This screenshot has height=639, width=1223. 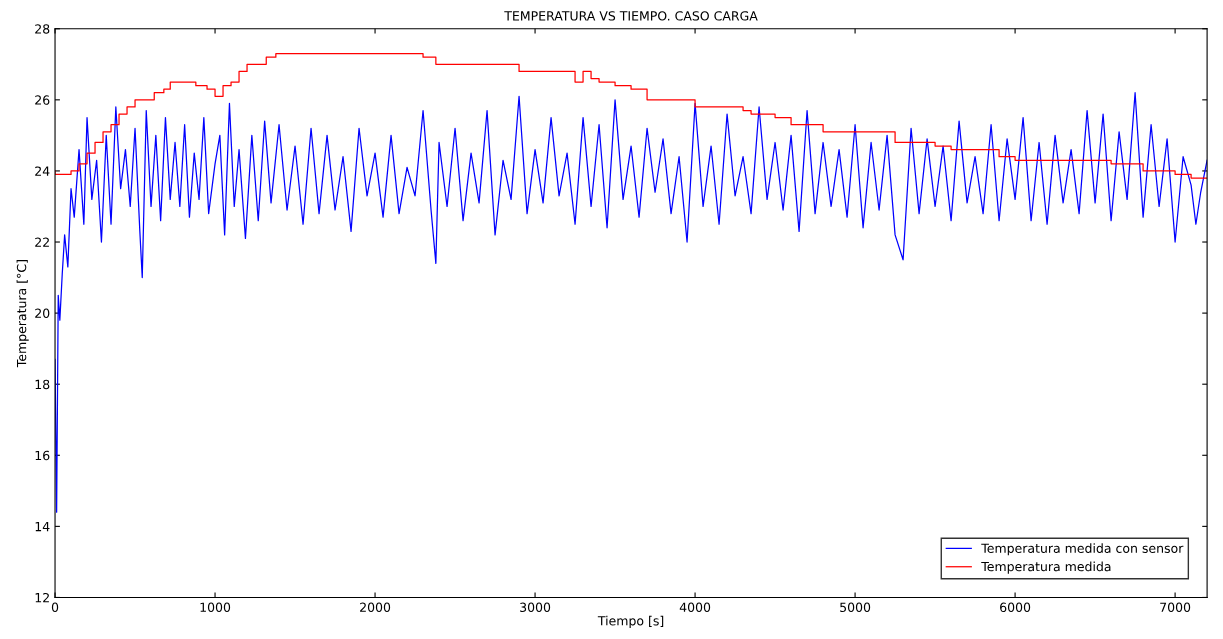 What do you see at coordinates (42, 100) in the screenshot?
I see `y-tick-label: 26` at bounding box center [42, 100].